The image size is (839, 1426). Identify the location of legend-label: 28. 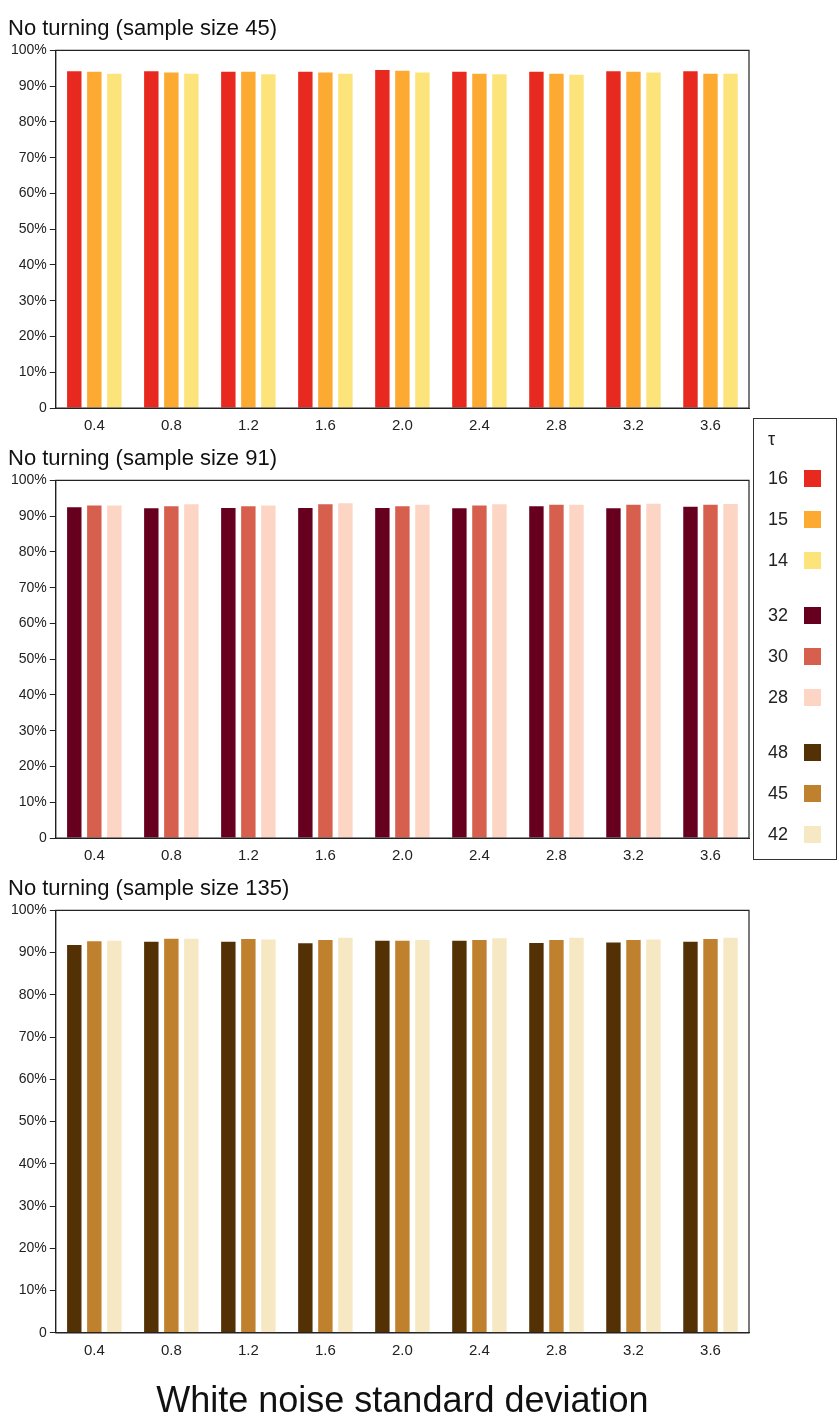
(779, 697).